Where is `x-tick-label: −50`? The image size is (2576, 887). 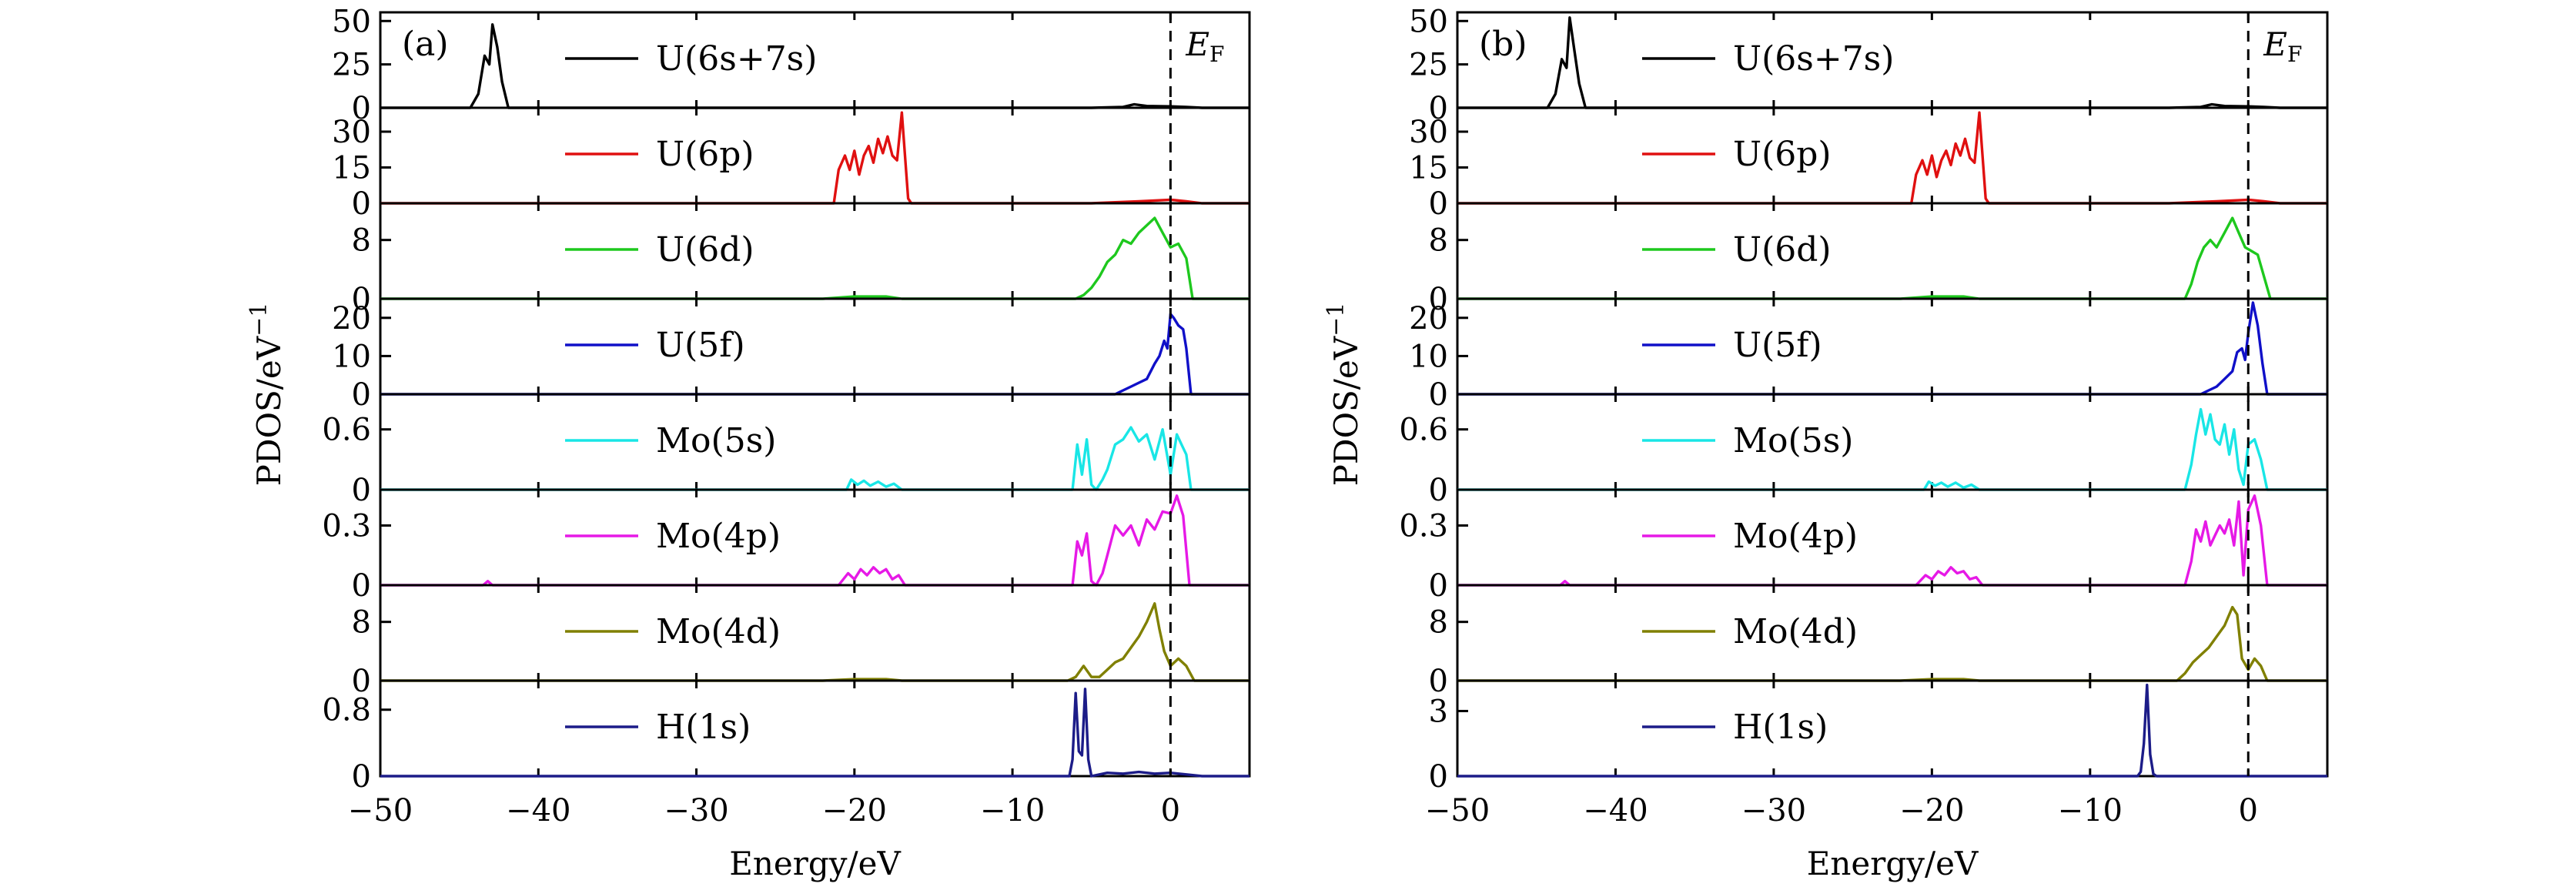 x-tick-label: −50 is located at coordinates (1458, 810).